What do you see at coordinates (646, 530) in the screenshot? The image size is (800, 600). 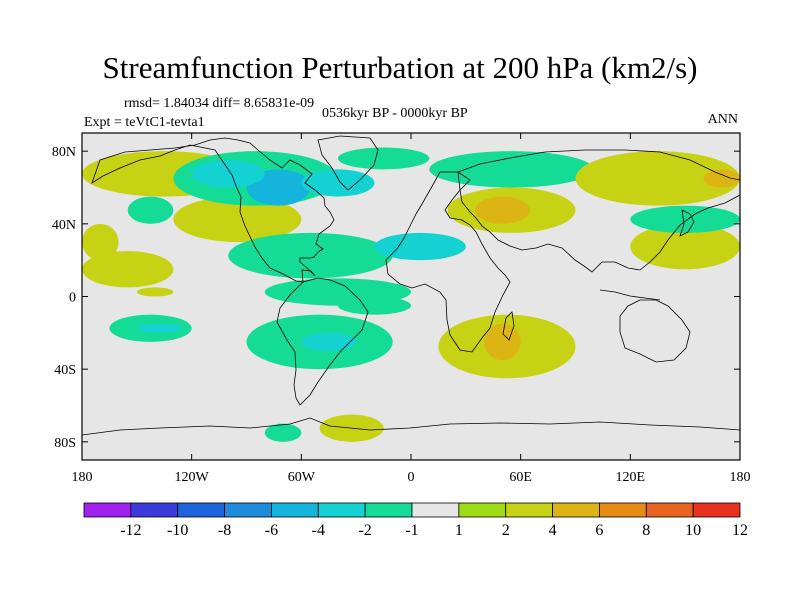 I see `colorbar-label-11: 8` at bounding box center [646, 530].